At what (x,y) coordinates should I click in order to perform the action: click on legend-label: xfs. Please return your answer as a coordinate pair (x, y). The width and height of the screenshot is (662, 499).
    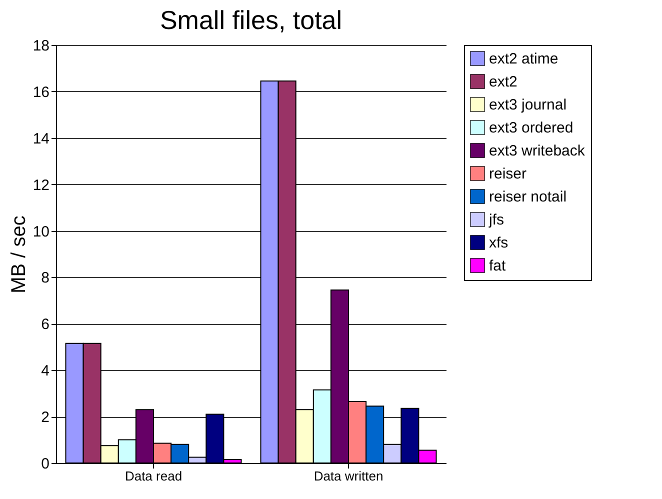
    Looking at the image, I should click on (498, 243).